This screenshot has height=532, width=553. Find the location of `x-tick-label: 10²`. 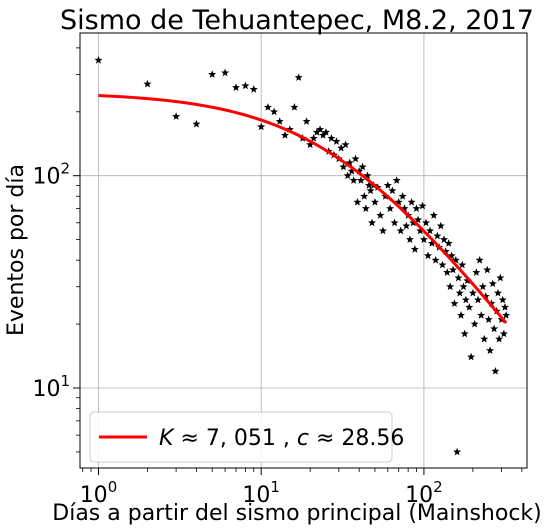

x-tick-label: 10² is located at coordinates (424, 493).